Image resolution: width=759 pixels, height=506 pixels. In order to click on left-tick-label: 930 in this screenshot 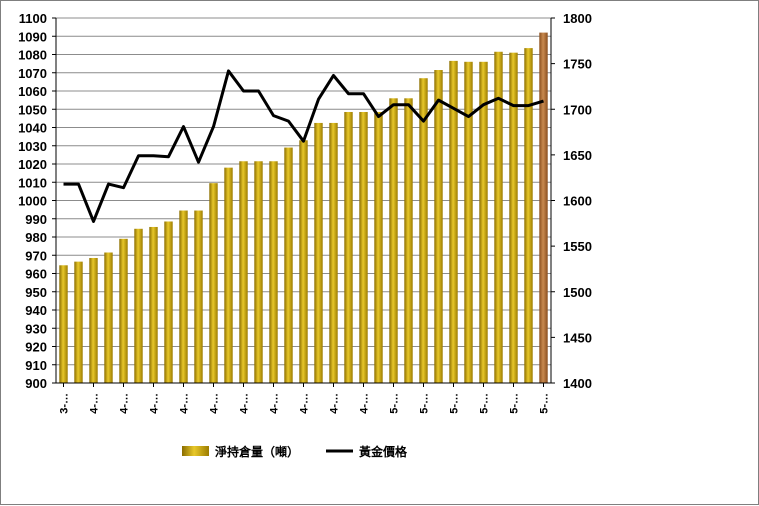, I will do `click(36, 328)`.